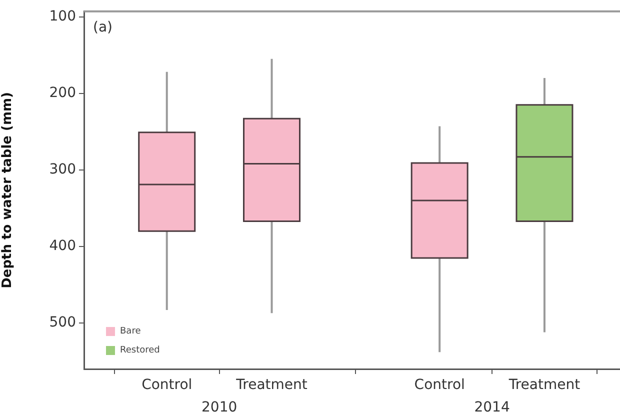 This screenshot has width=620, height=419. What do you see at coordinates (62, 92) in the screenshot?
I see `y-tick-label: 200` at bounding box center [62, 92].